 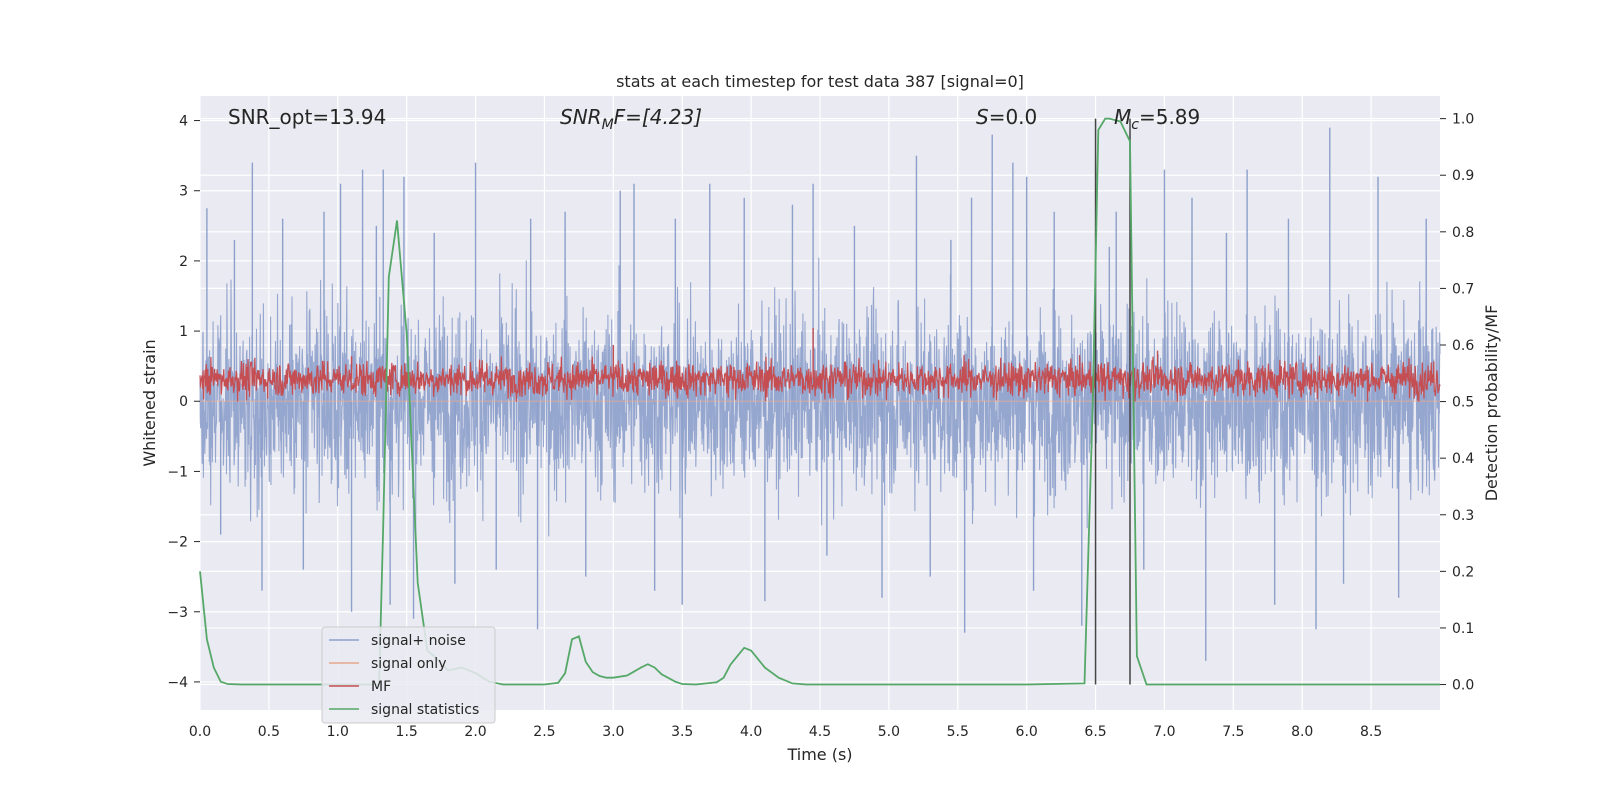 I want to click on y-tick-label: −2, so click(x=177, y=543).